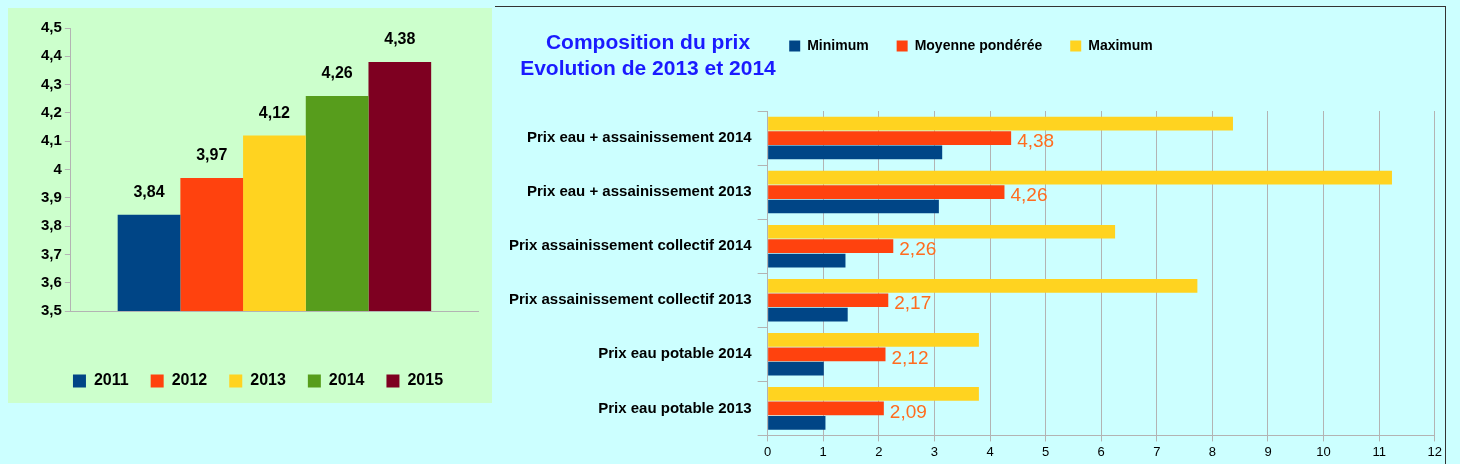  I want to click on y-tick-label: Prix eau potable 2013, so click(675, 407).